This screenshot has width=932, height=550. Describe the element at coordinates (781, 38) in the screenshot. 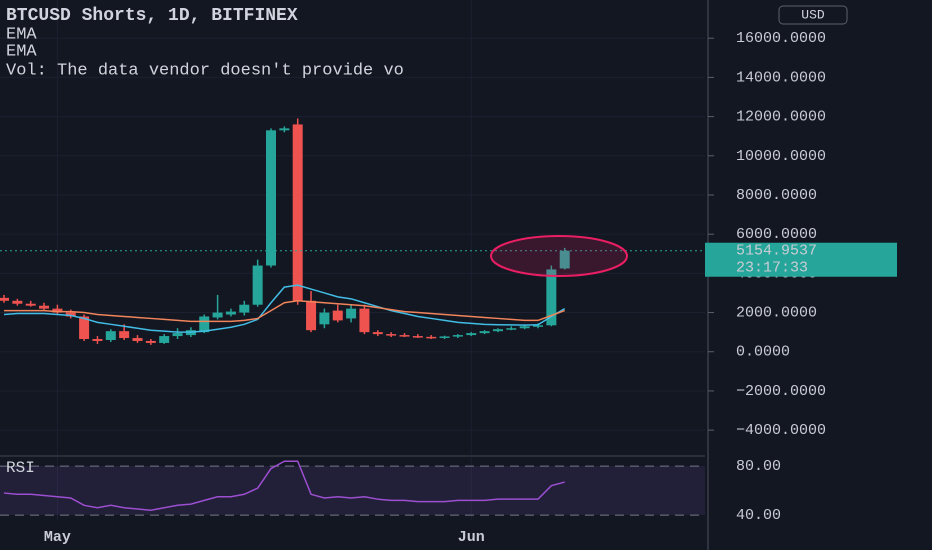

I see `y-tick-label: 16000.0000` at that location.